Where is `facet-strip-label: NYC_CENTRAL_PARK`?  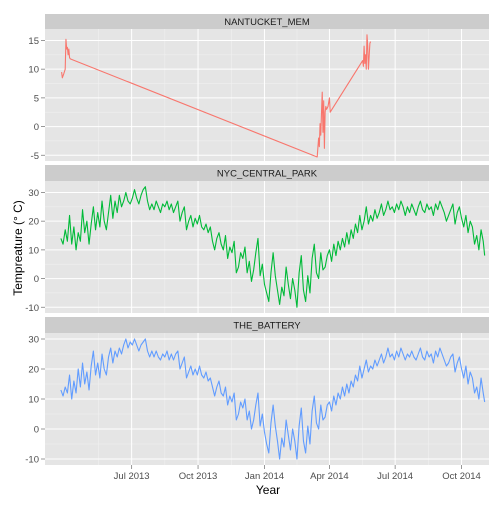 facet-strip-label: NYC_CENTRAL_PARK is located at coordinates (267, 174).